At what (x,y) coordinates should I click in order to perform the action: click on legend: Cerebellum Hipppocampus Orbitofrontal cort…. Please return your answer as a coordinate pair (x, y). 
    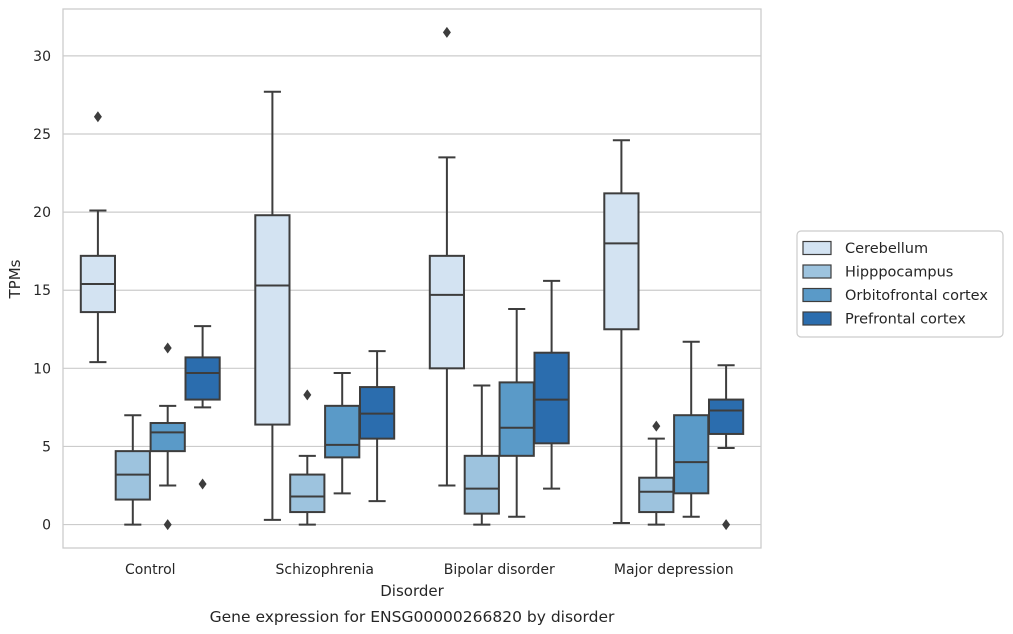
    Looking at the image, I should click on (900, 284).